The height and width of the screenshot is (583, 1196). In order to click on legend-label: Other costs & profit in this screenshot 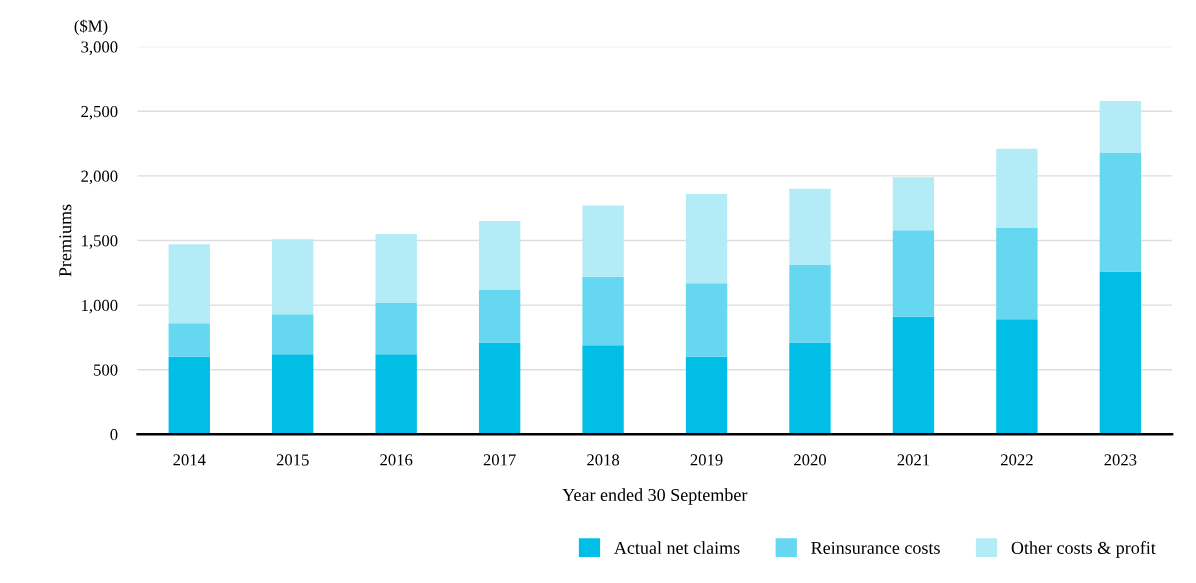, I will do `click(1083, 549)`.